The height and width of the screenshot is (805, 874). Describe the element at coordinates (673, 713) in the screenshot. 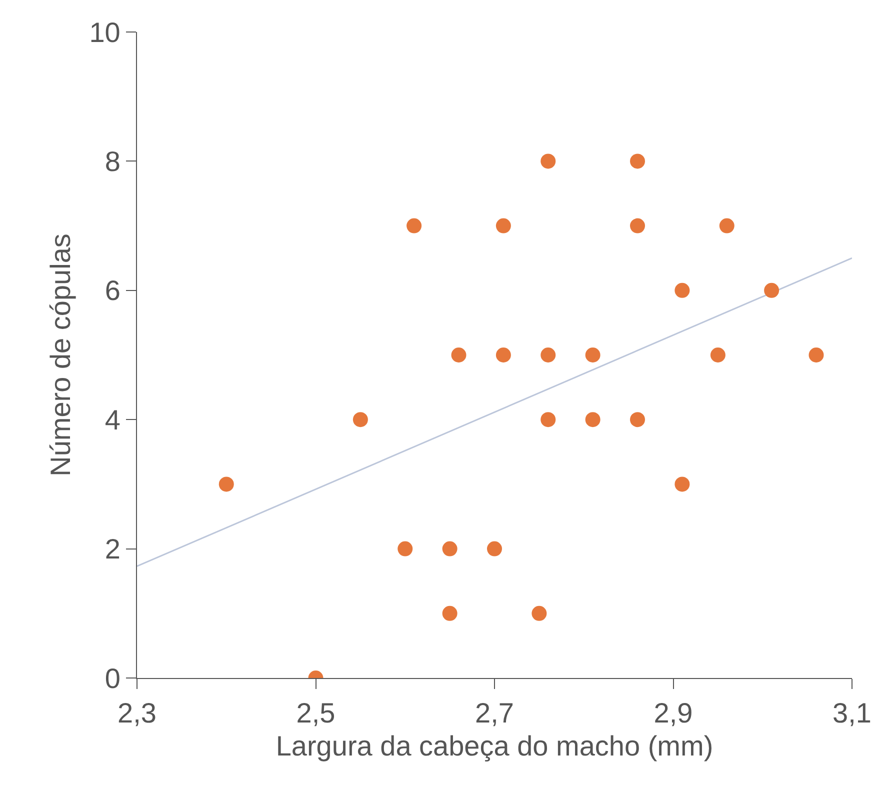

I see `x-tick-label: 2,9` at that location.